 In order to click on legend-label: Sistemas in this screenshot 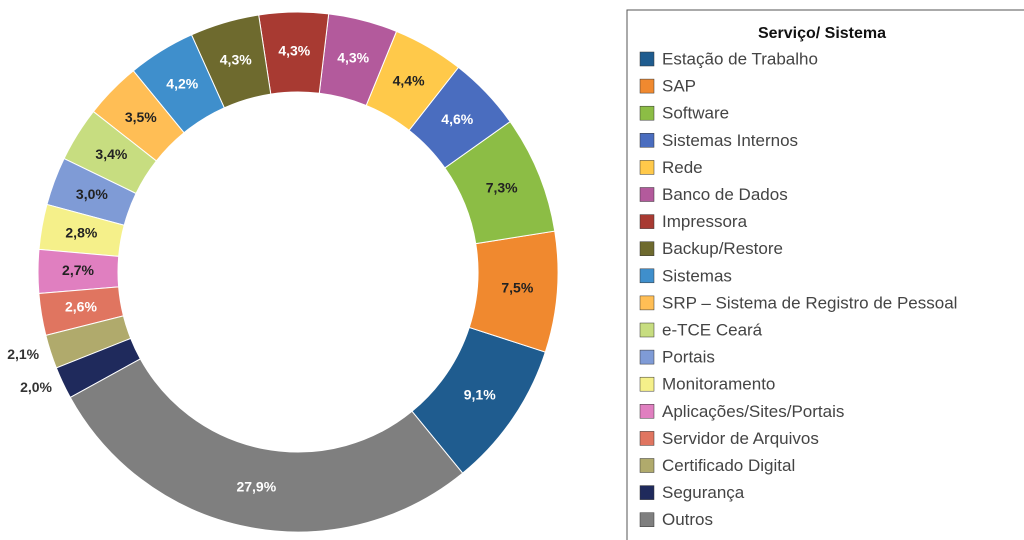, I will do `click(697, 275)`.